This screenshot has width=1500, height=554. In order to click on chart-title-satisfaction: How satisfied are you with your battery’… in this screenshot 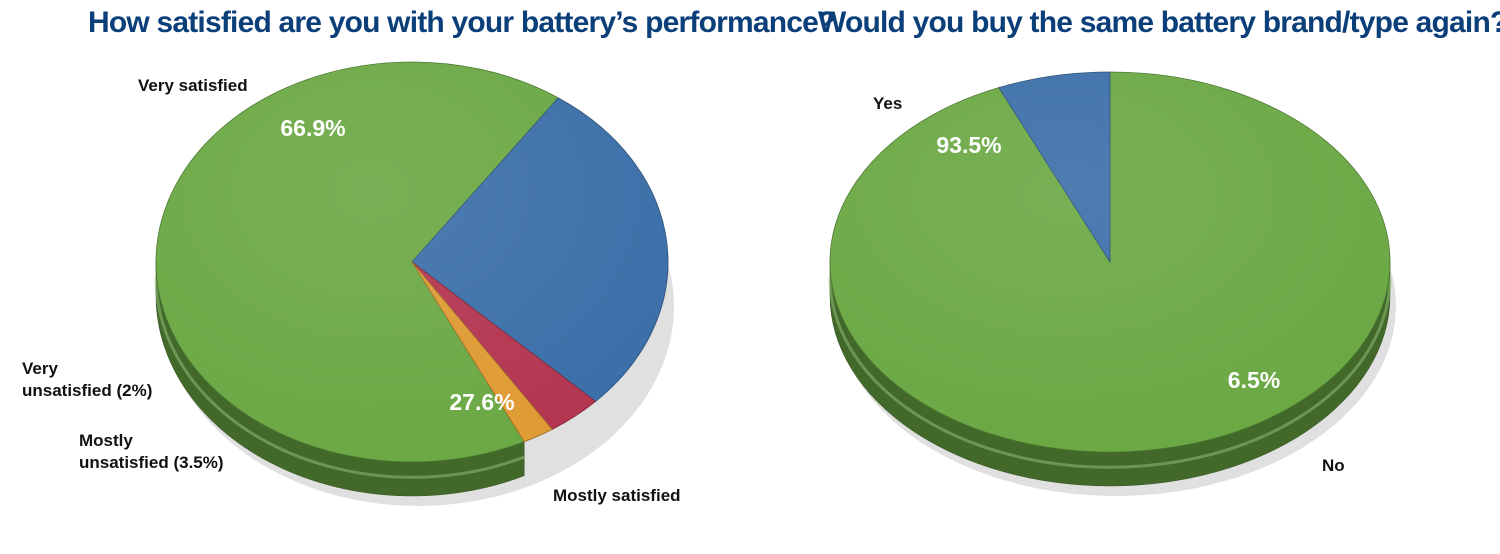, I will do `click(462, 22)`.